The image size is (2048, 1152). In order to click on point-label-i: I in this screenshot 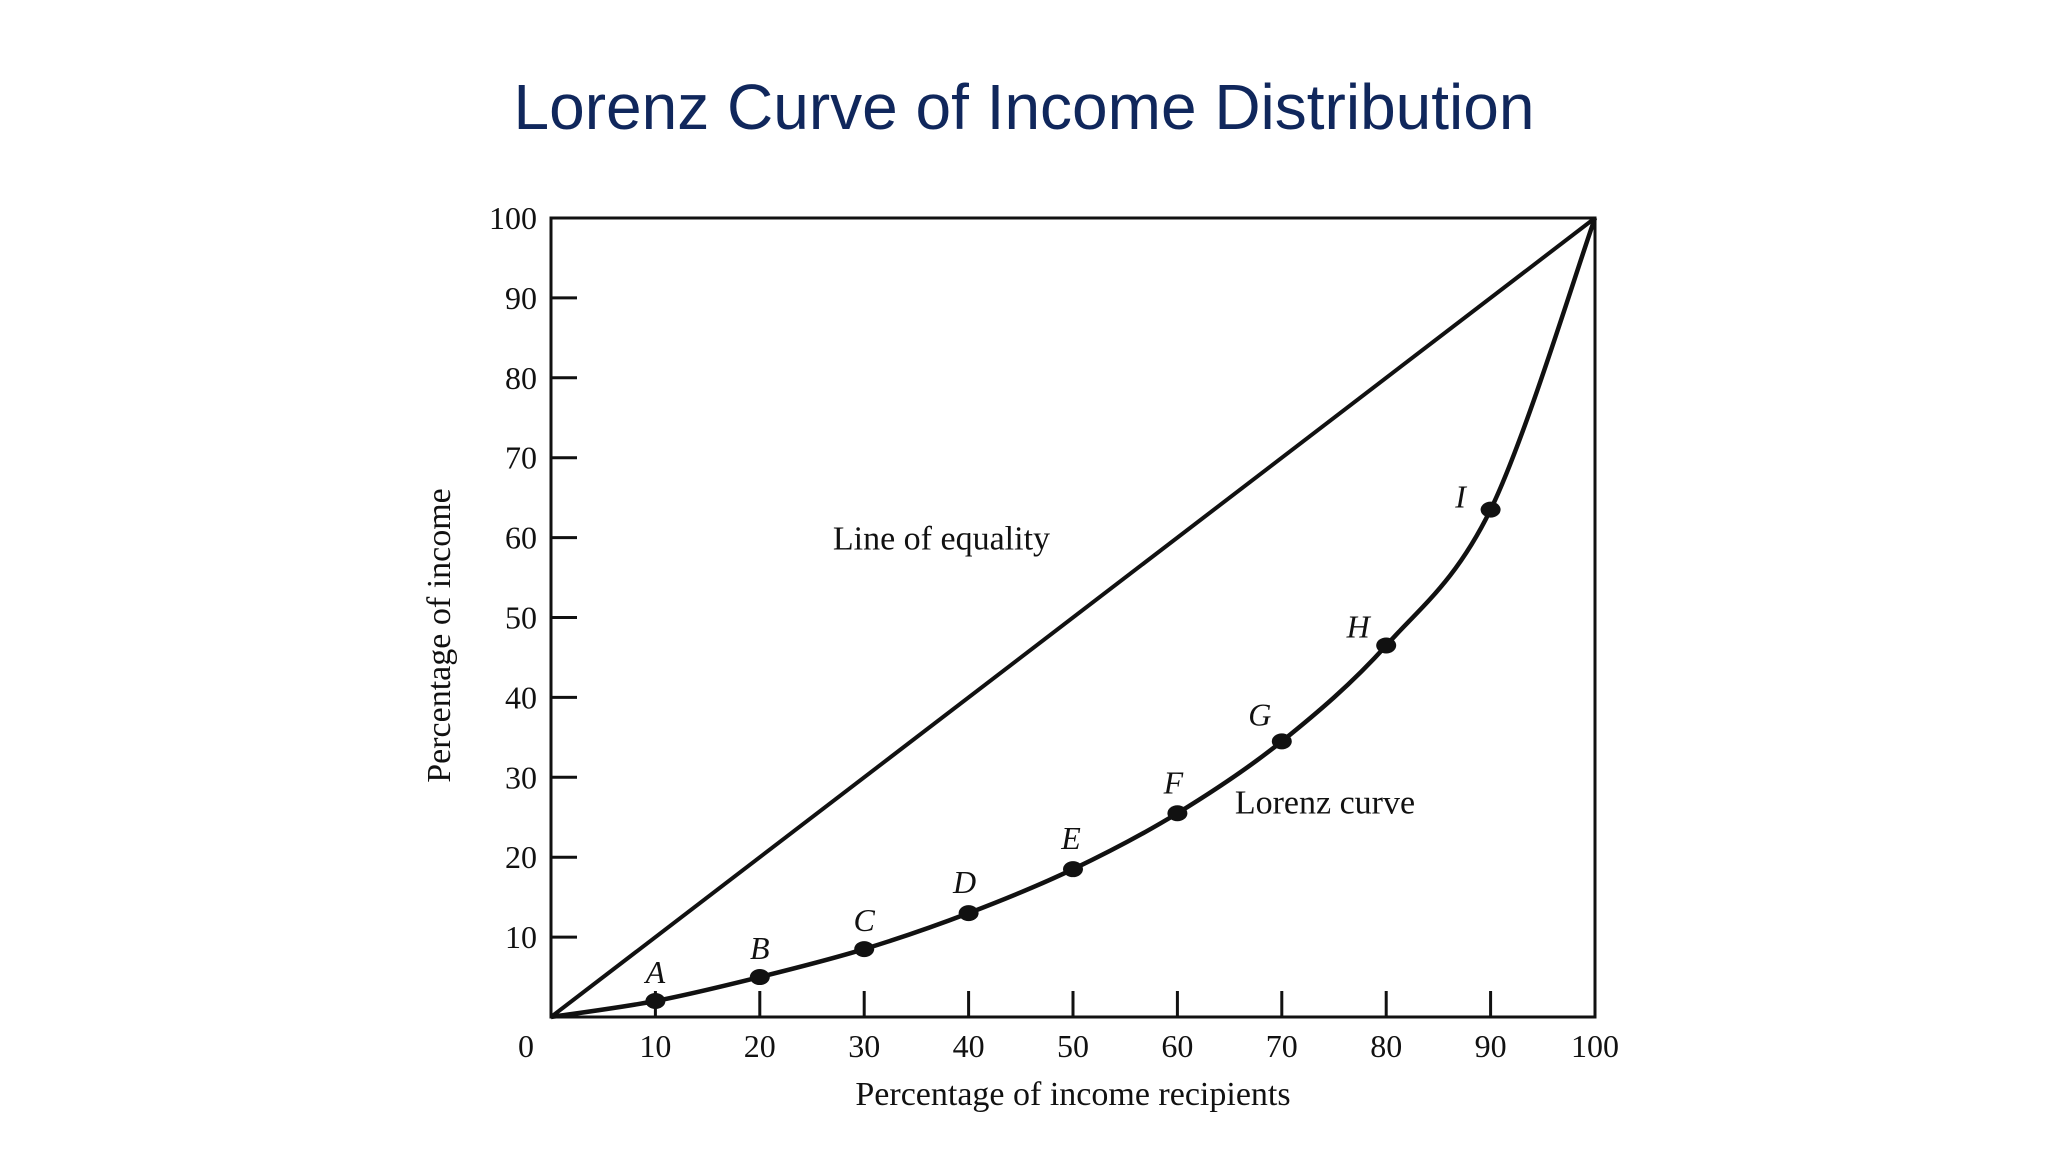, I will do `click(1460, 497)`.